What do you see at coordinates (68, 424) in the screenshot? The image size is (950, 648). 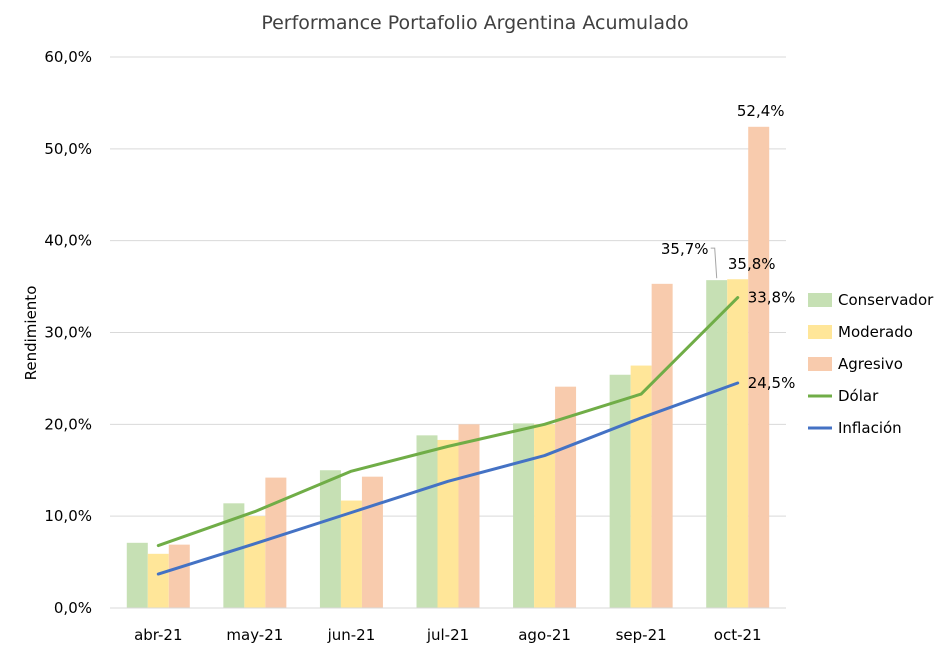 I see `y-tick-label: 20,0%` at bounding box center [68, 424].